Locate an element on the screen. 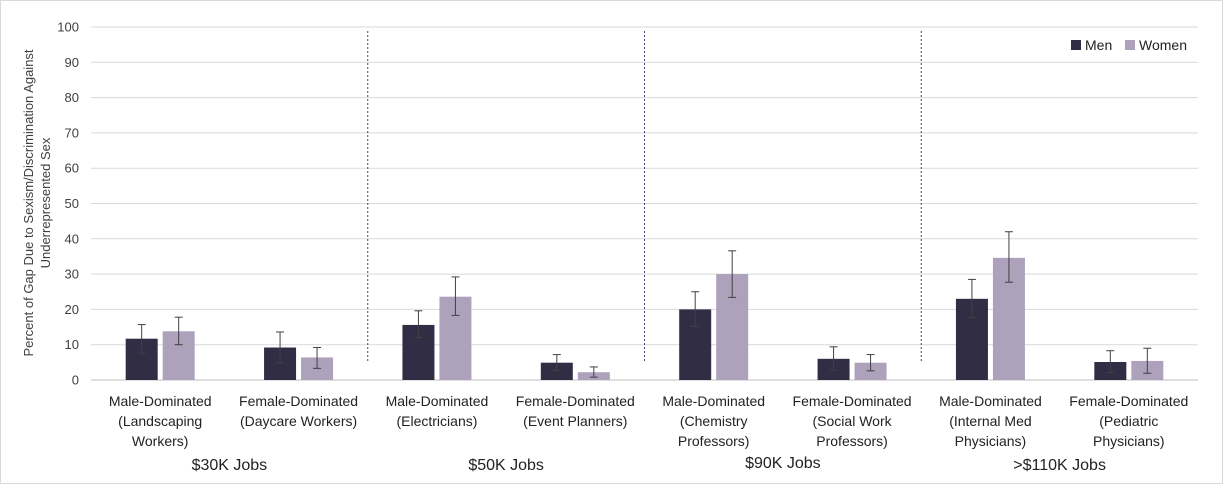 Image resolution: width=1225 pixels, height=486 pixels. group-label: $50K Jobs is located at coordinates (506, 465).